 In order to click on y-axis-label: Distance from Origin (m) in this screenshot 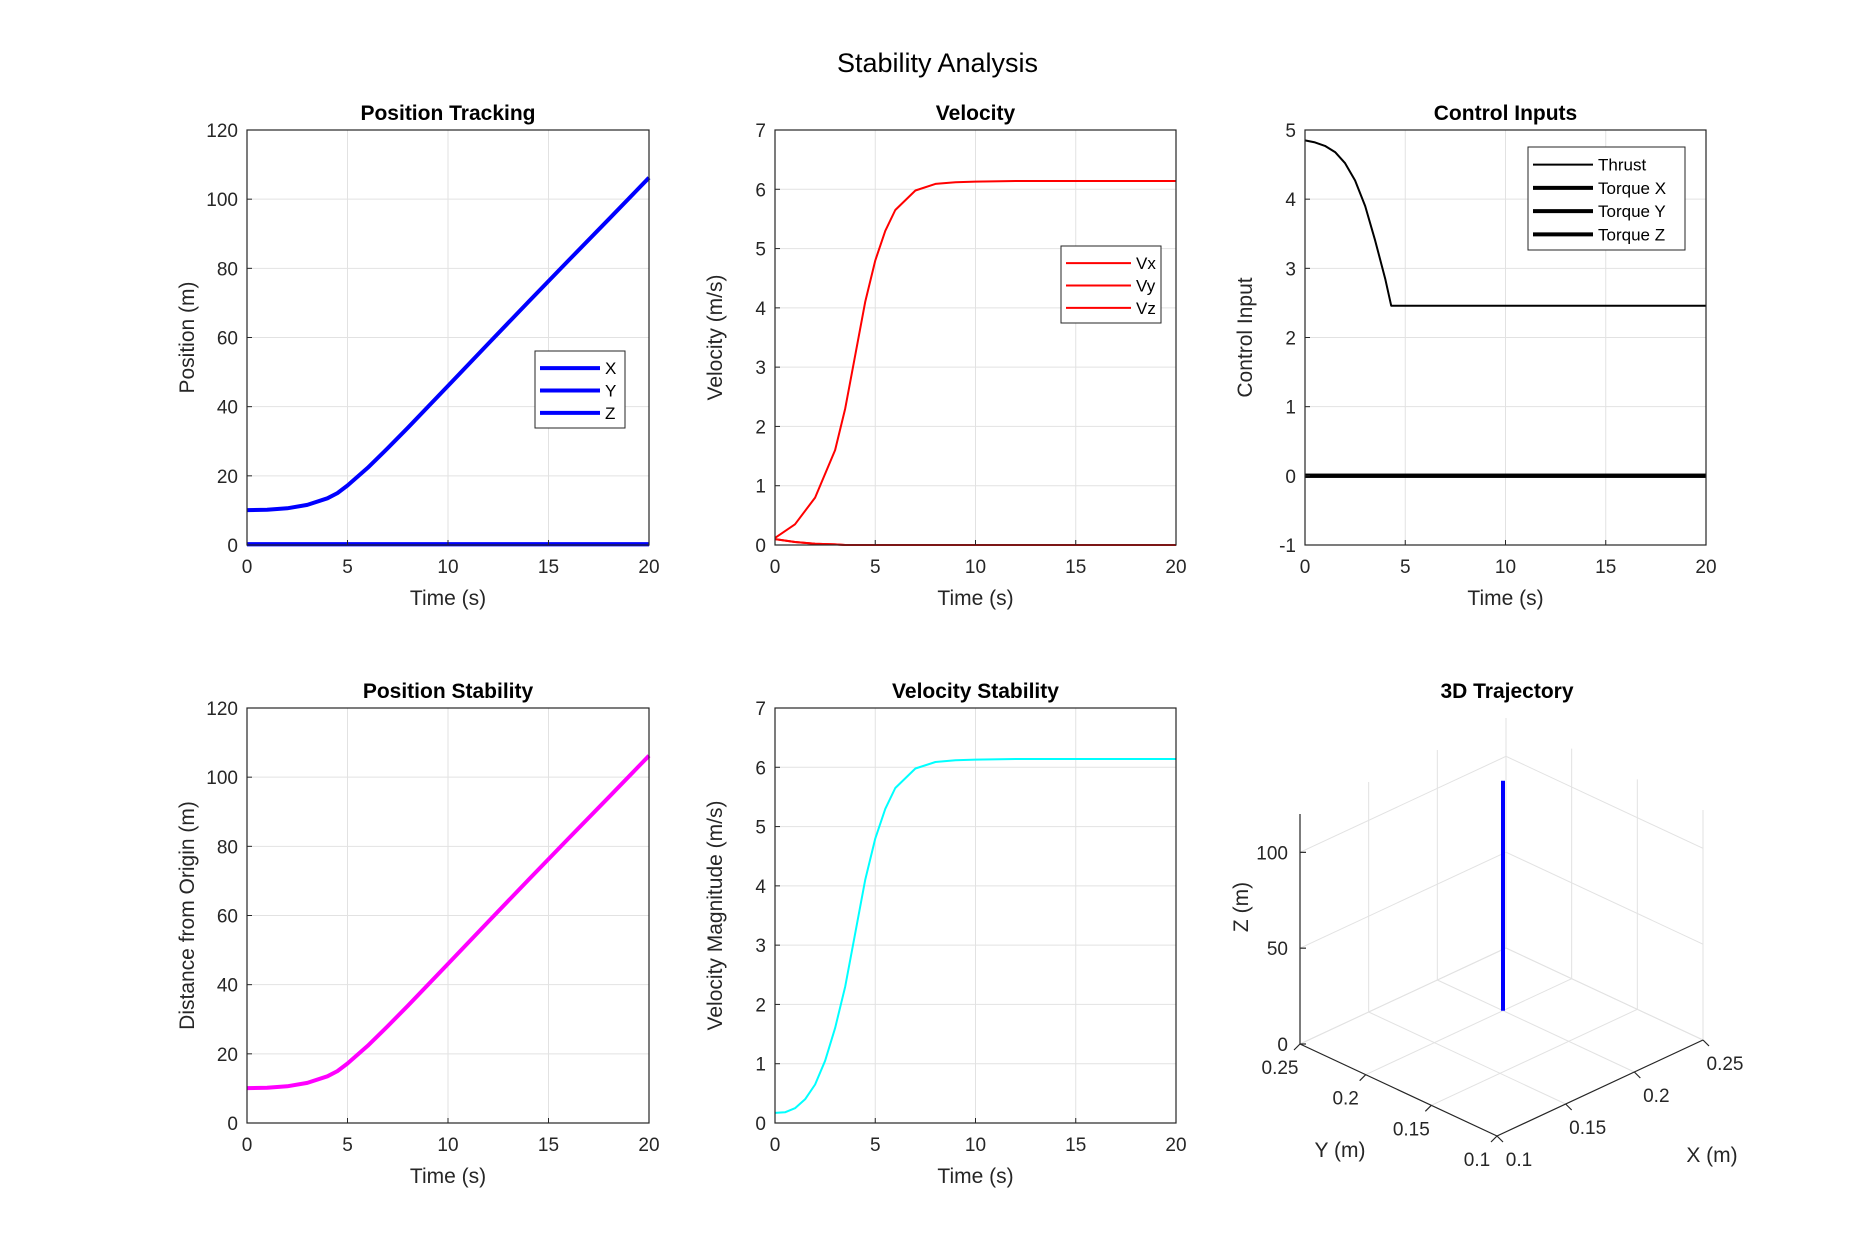, I will do `click(187, 915)`.